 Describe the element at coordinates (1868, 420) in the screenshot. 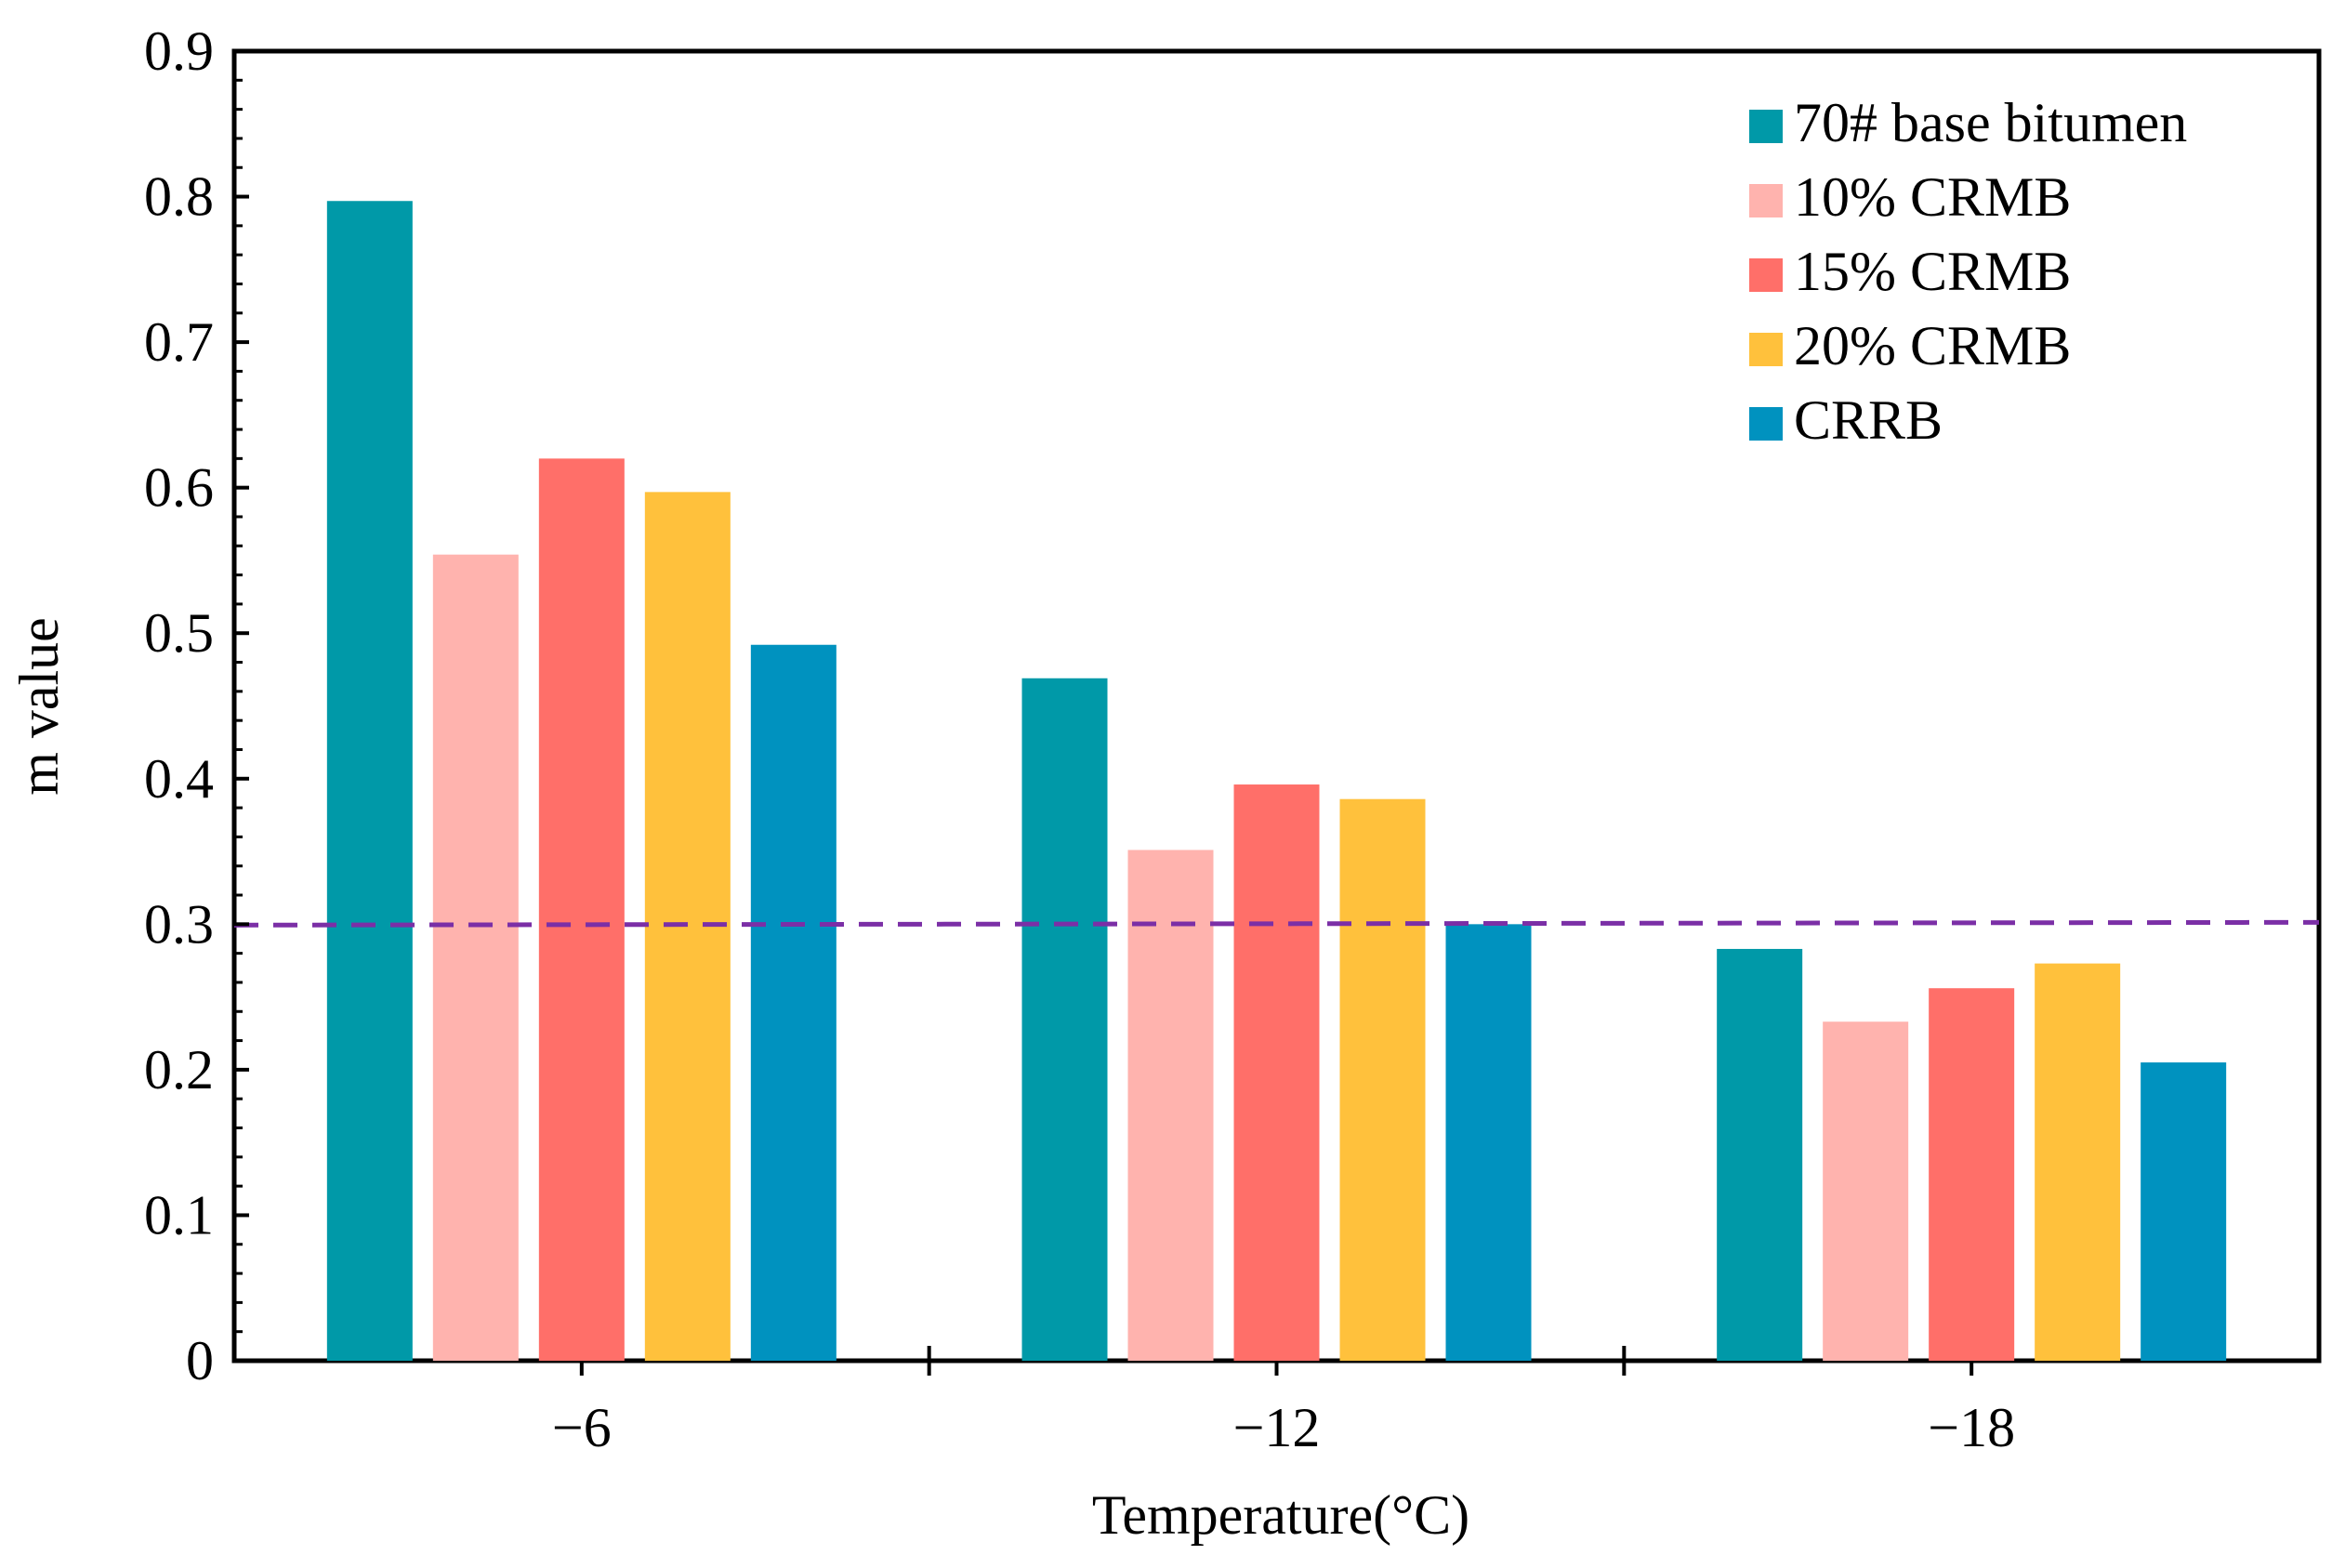

I see `legend-label: CRRB` at that location.